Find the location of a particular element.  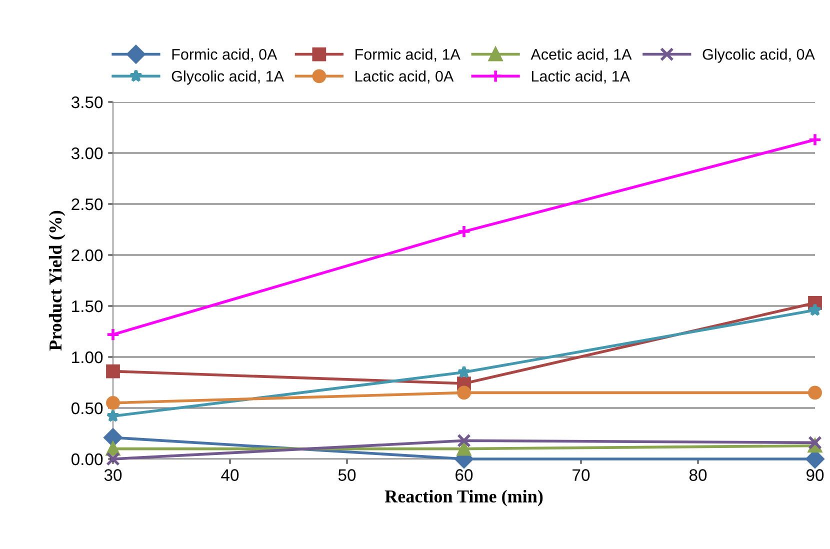

y-axis-title: Product Yield (%) is located at coordinates (57, 280).